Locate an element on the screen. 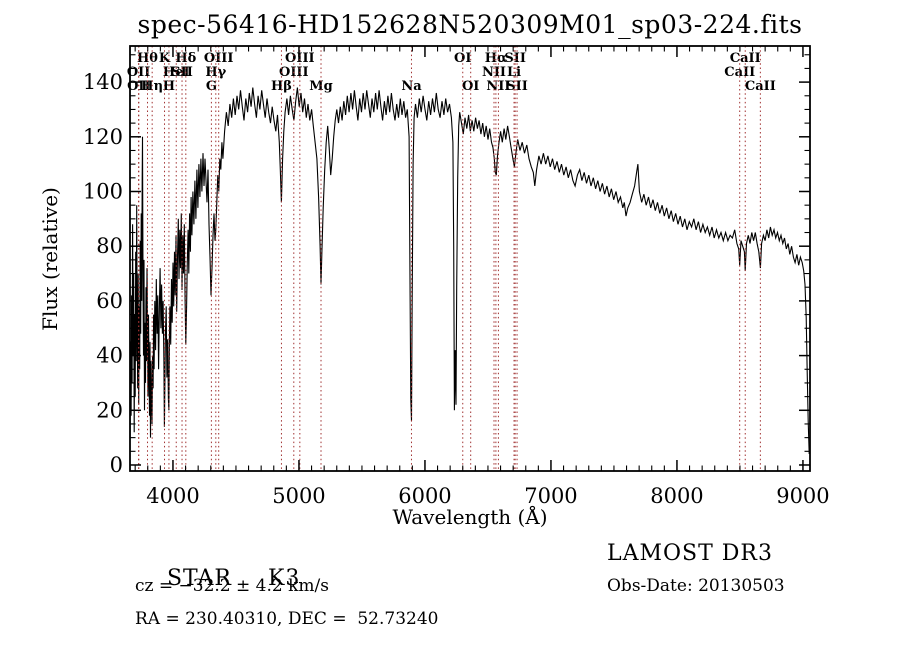 The image size is (900, 649). y-tick-label: 80 is located at coordinates (109, 246).